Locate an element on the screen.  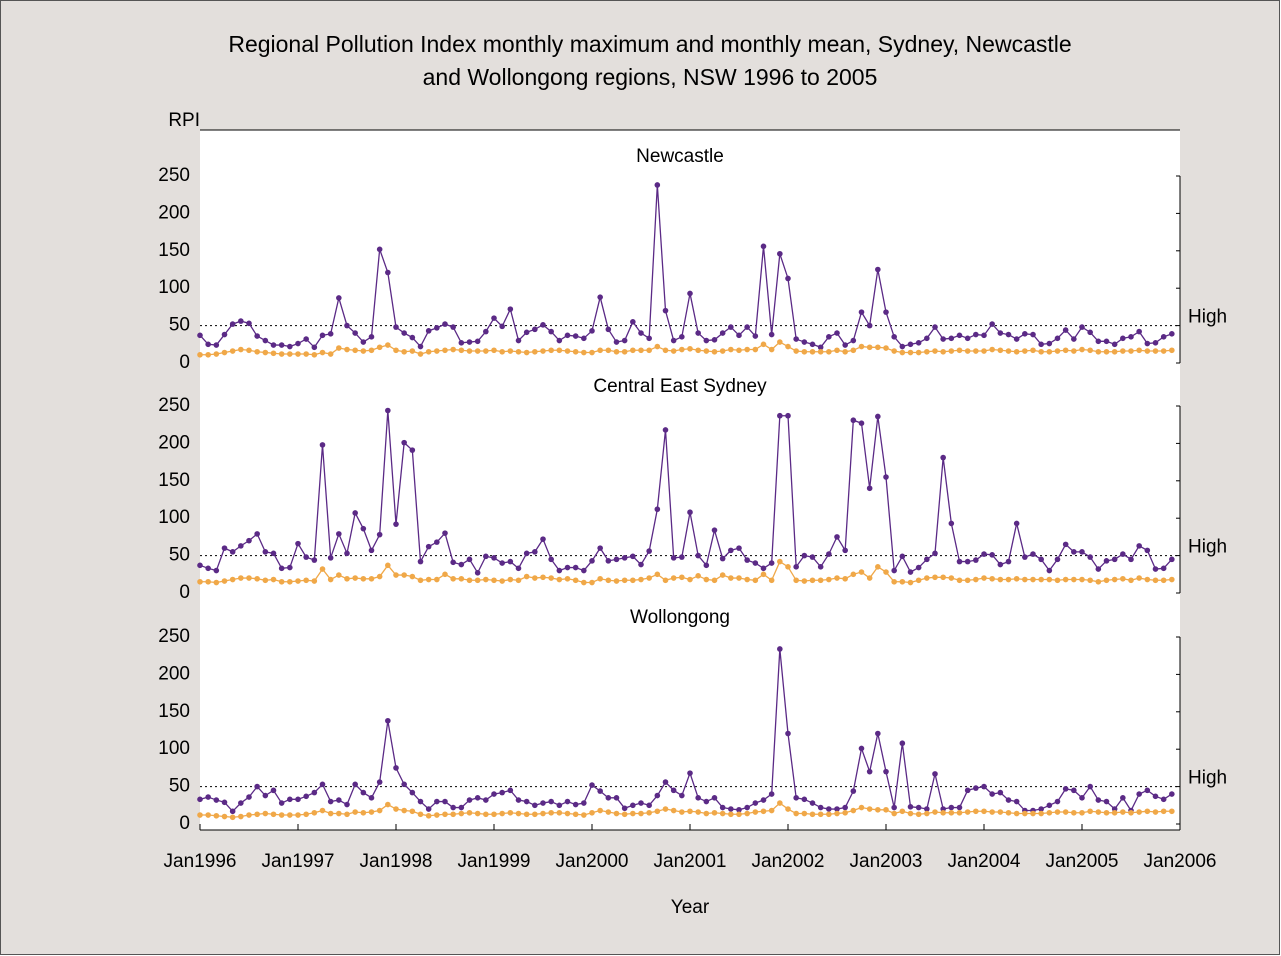
series-line is located at coordinates (686, 492).